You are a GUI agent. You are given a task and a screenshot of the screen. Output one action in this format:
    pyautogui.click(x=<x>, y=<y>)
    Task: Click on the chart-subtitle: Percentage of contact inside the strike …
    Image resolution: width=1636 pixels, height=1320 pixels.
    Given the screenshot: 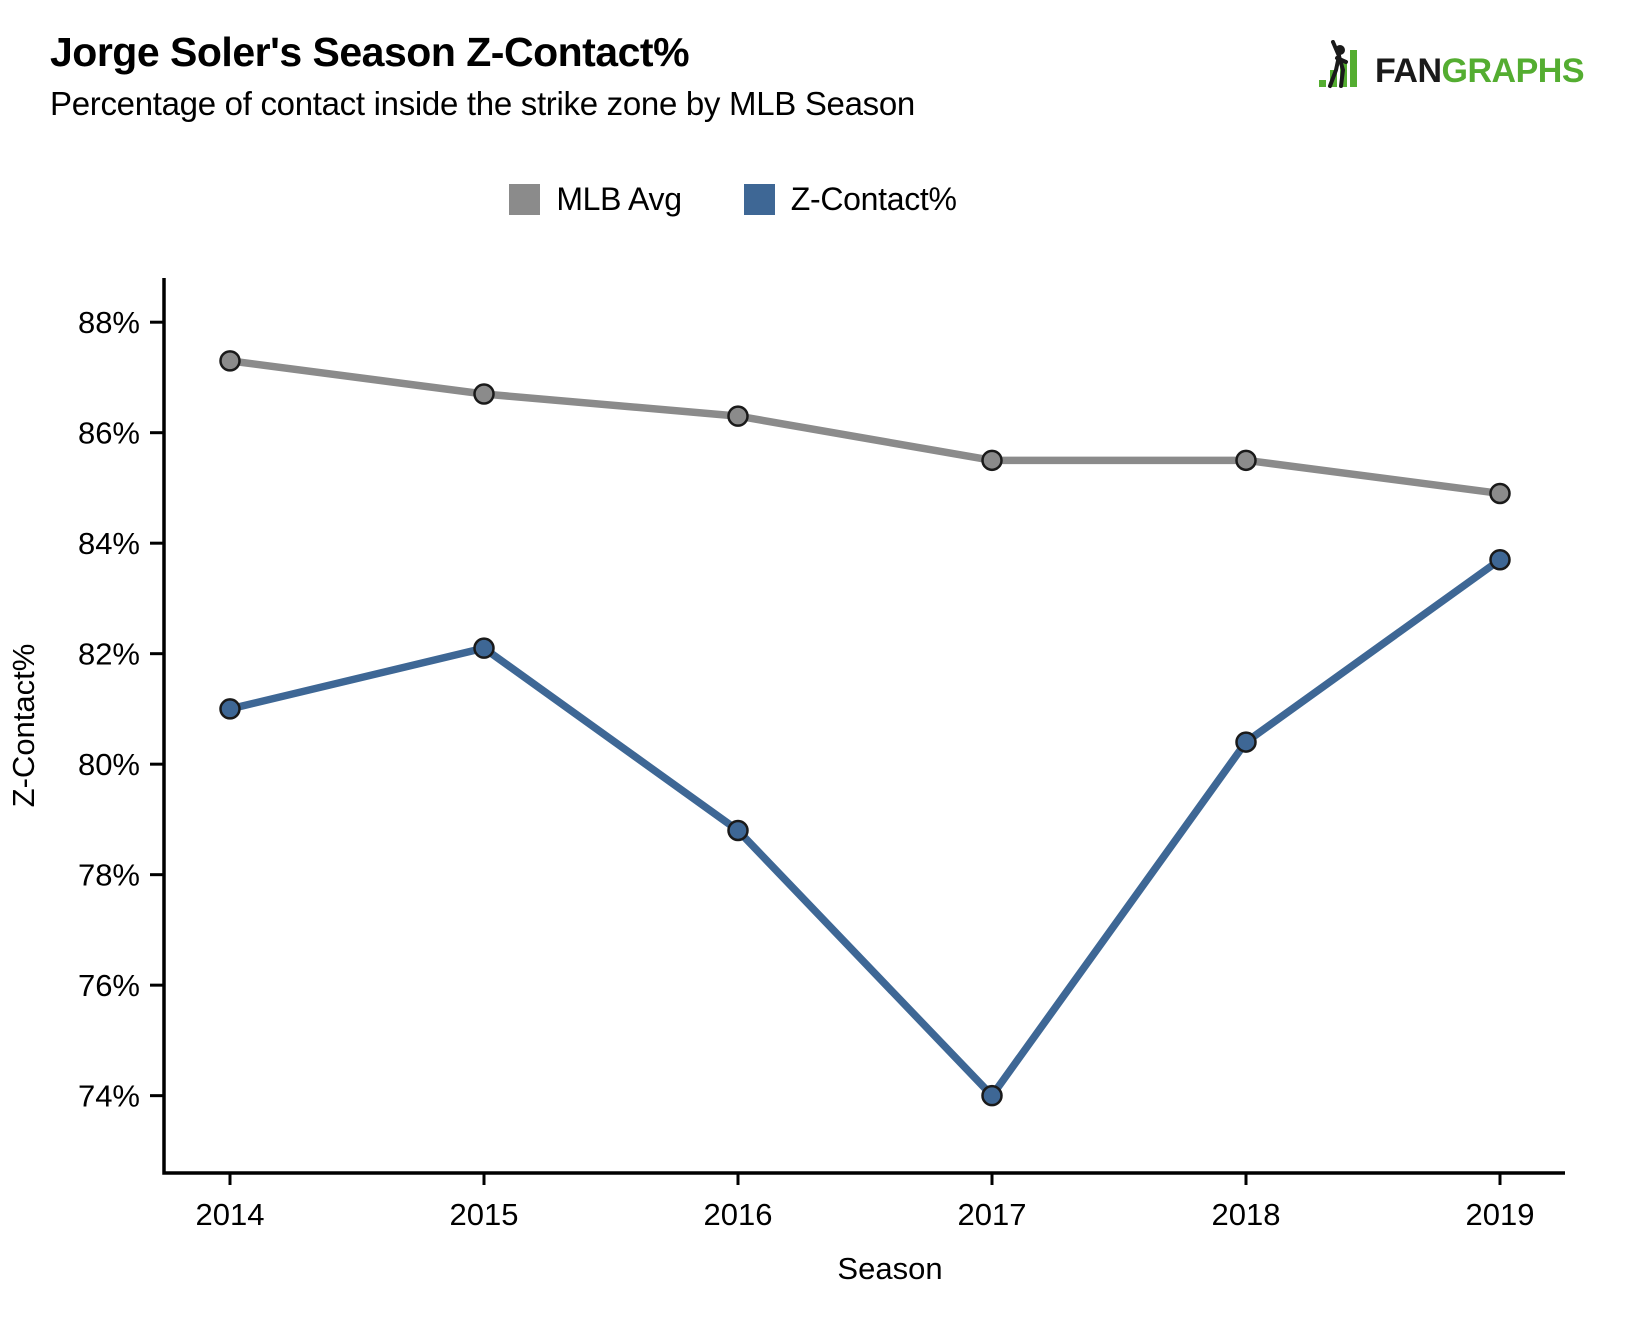 What is the action you would take?
    pyautogui.click(x=482, y=104)
    